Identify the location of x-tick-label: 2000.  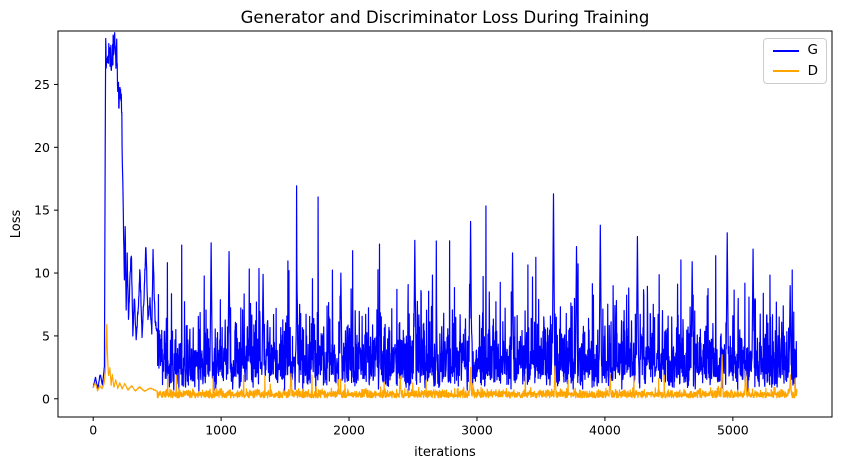
(349, 430).